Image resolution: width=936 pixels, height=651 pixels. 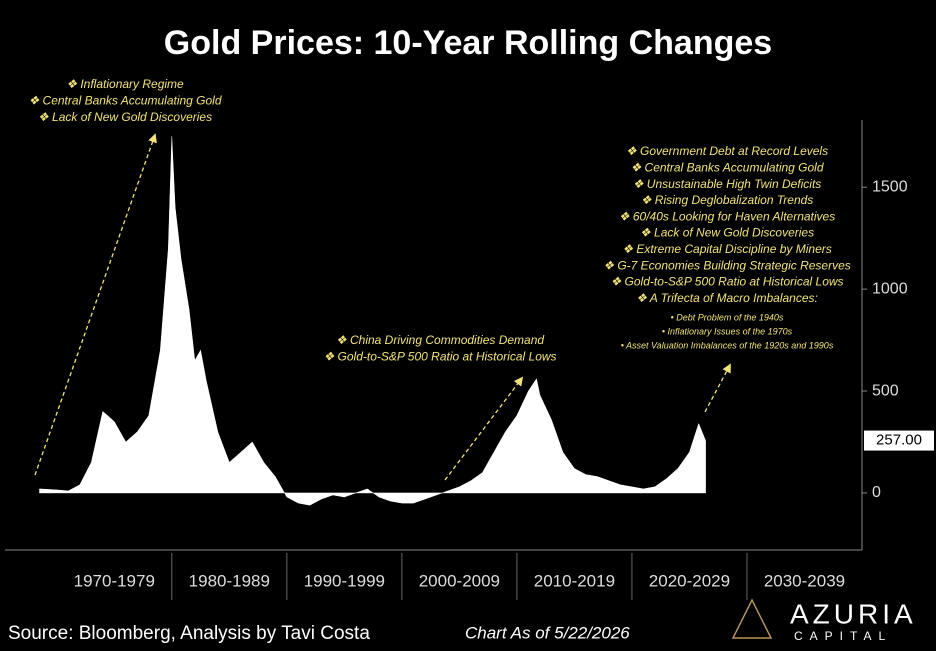 I want to click on as-of: Chart As of 5/22/2026, so click(x=547, y=632).